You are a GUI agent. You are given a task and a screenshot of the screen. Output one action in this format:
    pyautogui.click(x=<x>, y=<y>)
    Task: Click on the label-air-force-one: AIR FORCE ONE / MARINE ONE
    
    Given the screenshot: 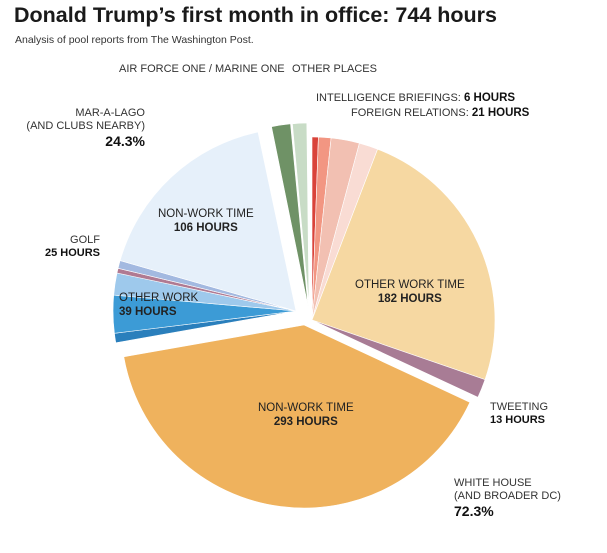 What is the action you would take?
    pyautogui.click(x=202, y=69)
    